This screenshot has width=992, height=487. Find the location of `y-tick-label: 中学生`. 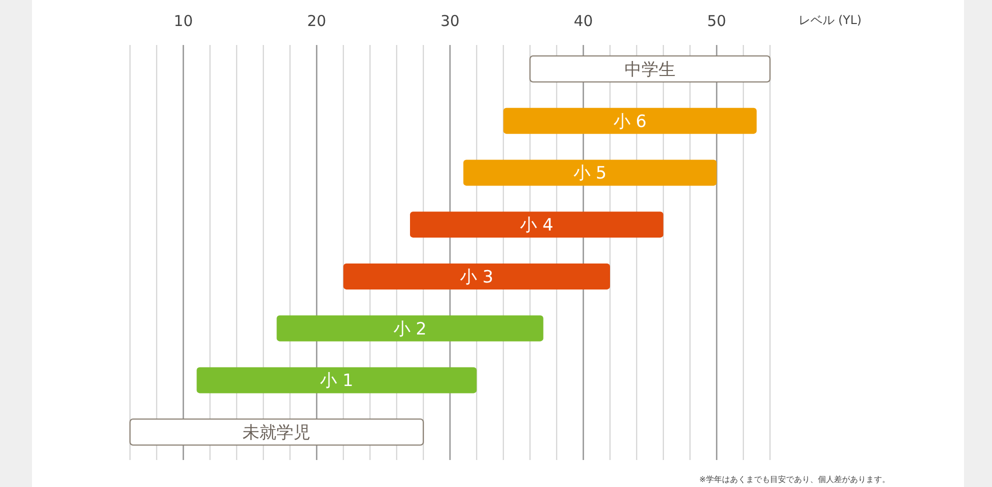

y-tick-label: 中学生 is located at coordinates (650, 70).